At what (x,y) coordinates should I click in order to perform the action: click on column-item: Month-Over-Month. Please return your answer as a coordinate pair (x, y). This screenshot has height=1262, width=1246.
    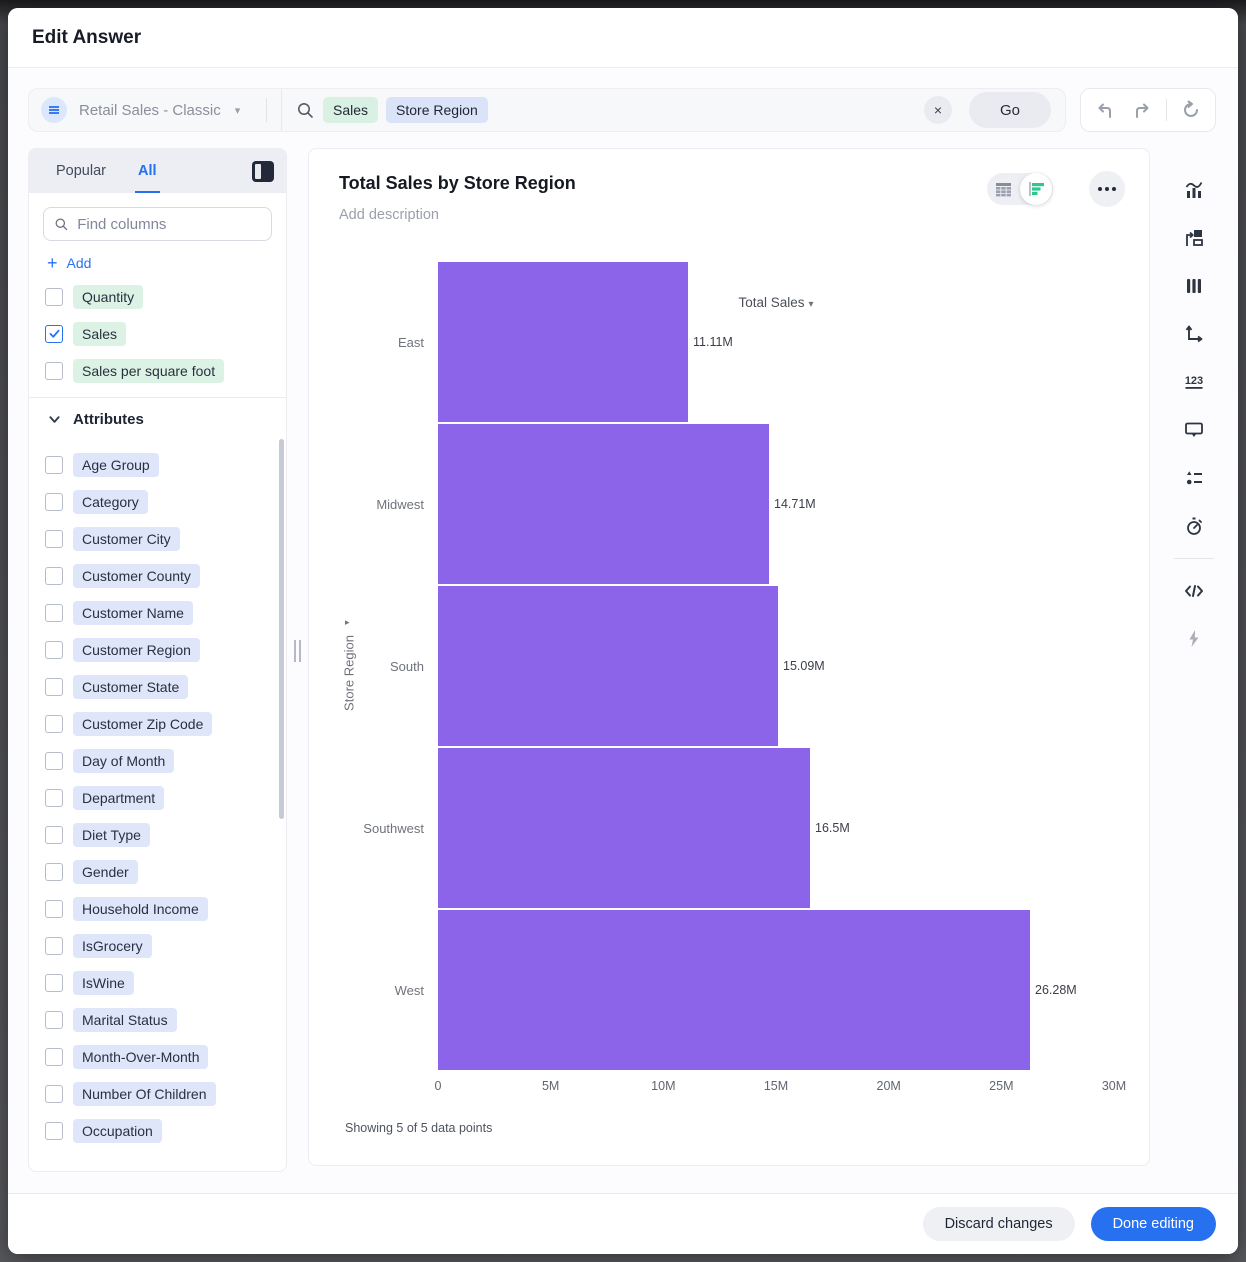
    Looking at the image, I should click on (157, 1056).